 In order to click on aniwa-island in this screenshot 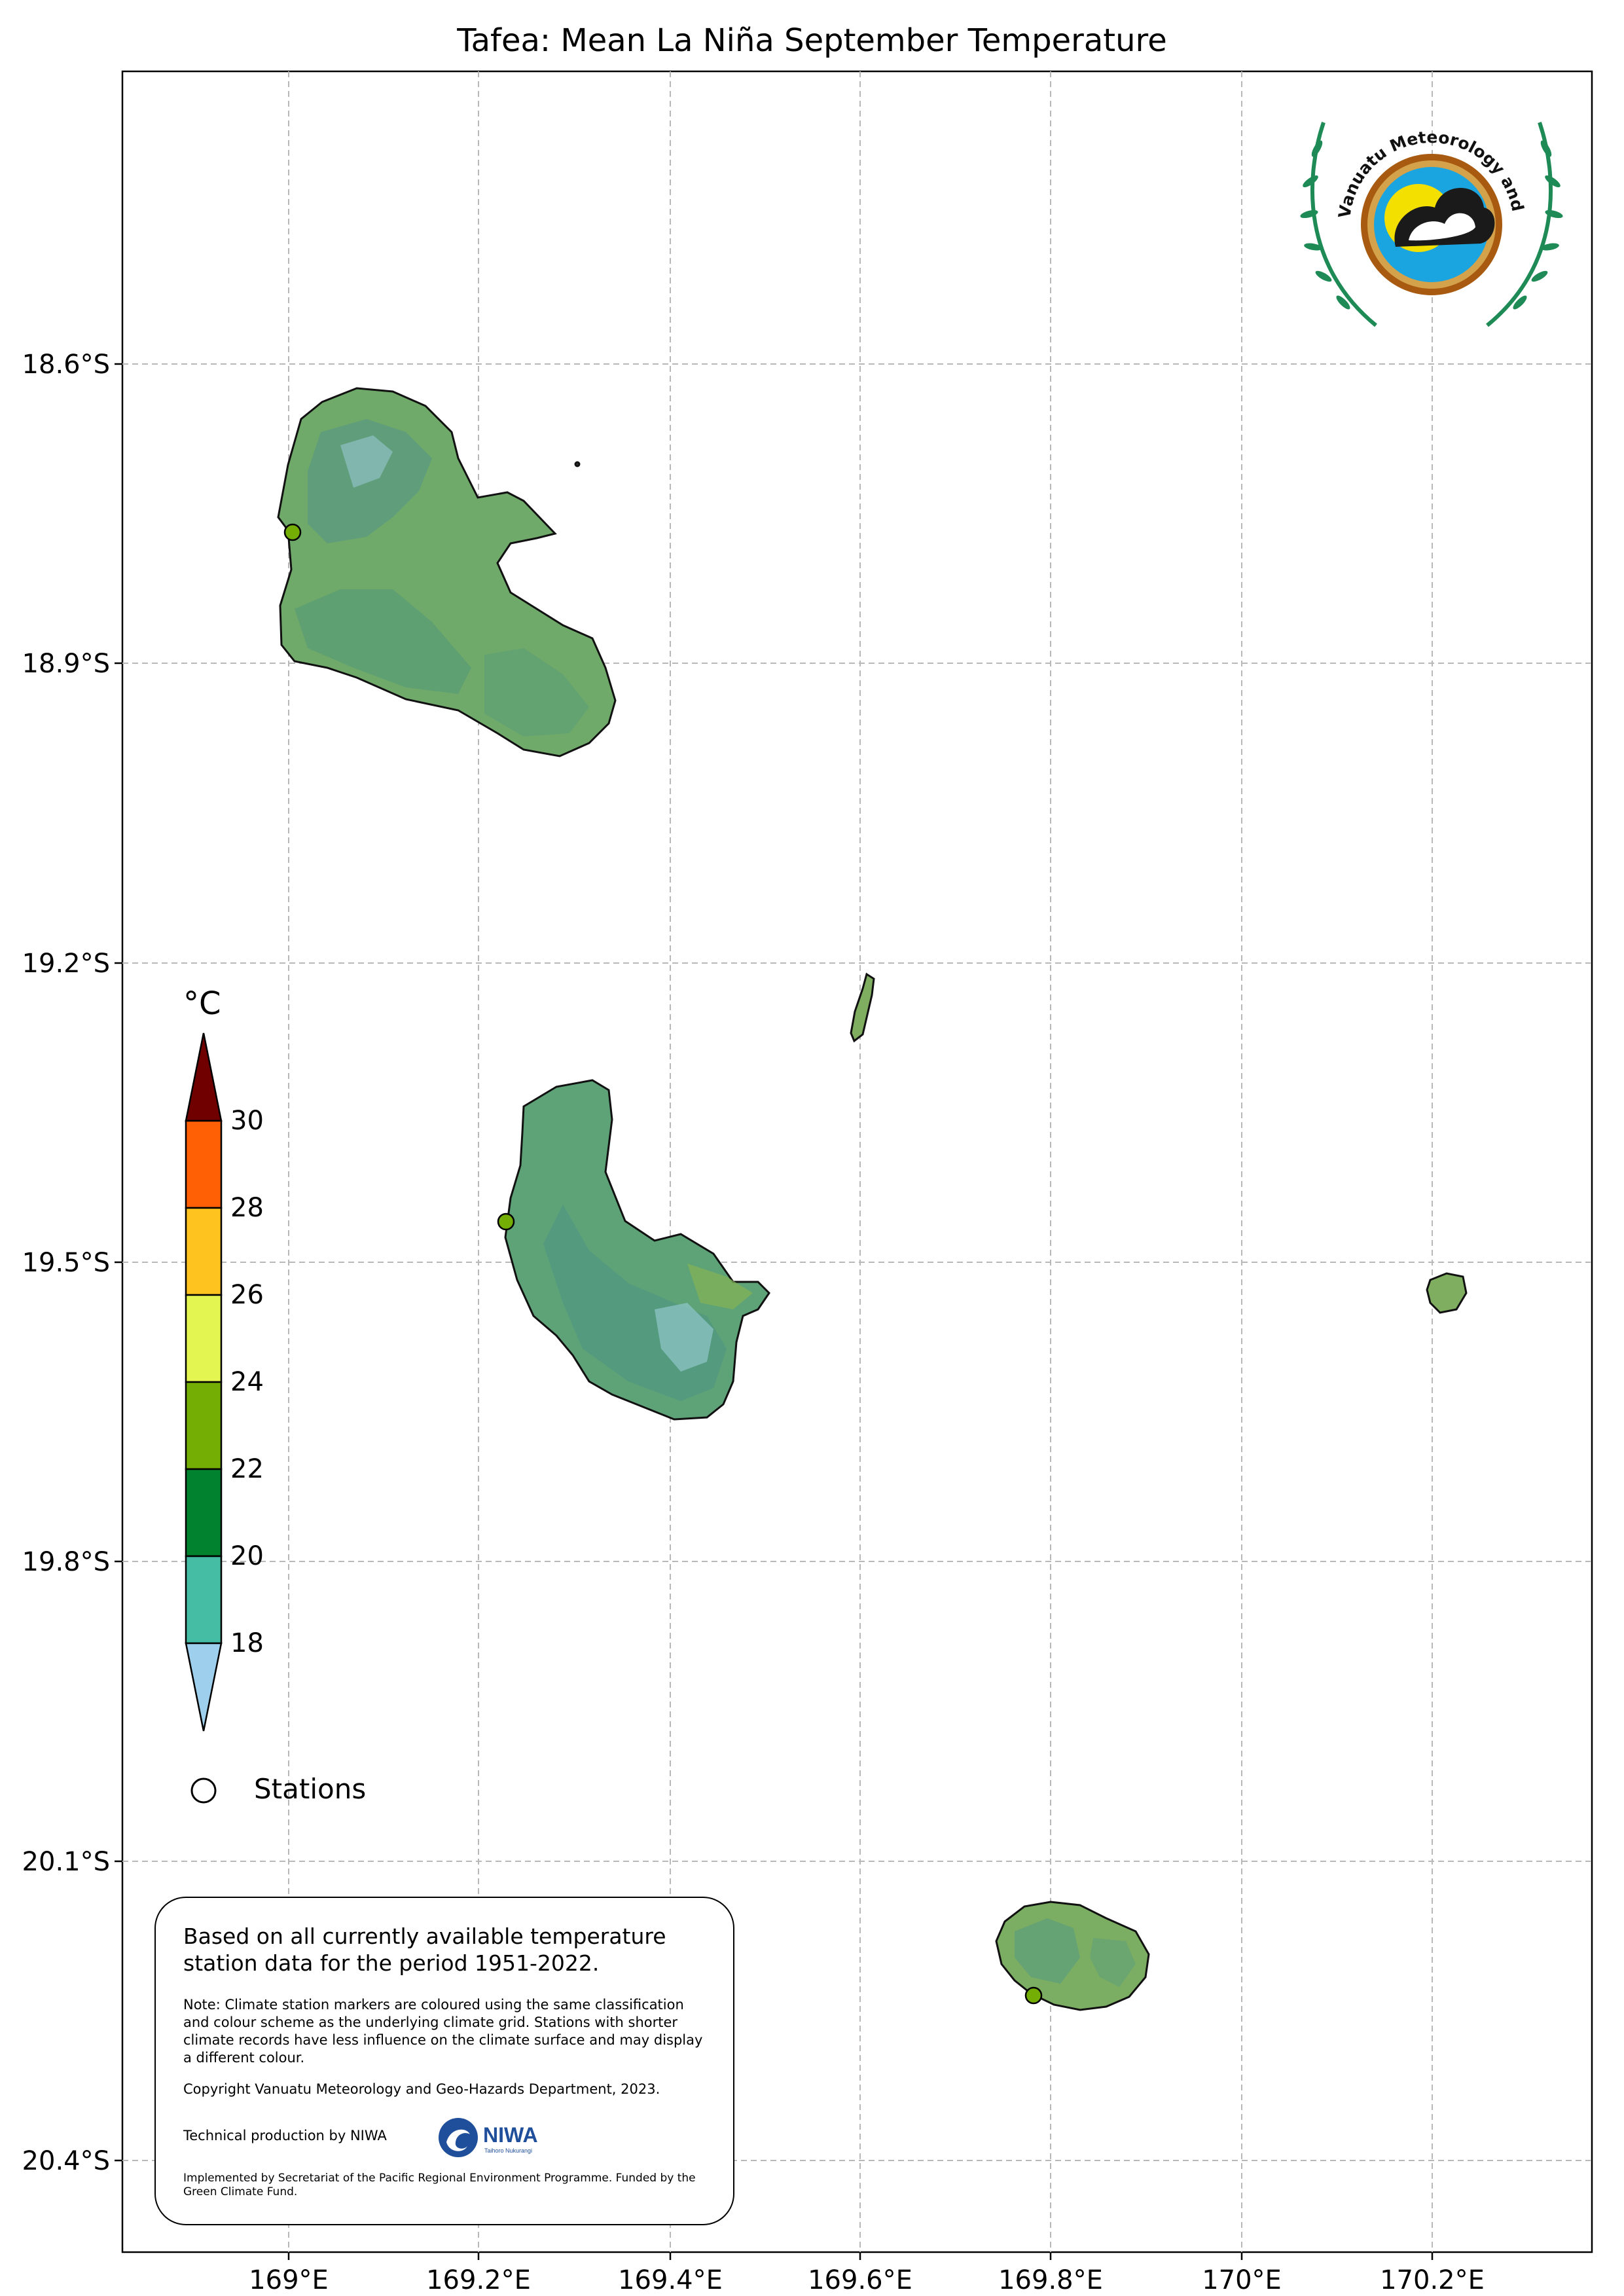, I will do `click(862, 1007)`.